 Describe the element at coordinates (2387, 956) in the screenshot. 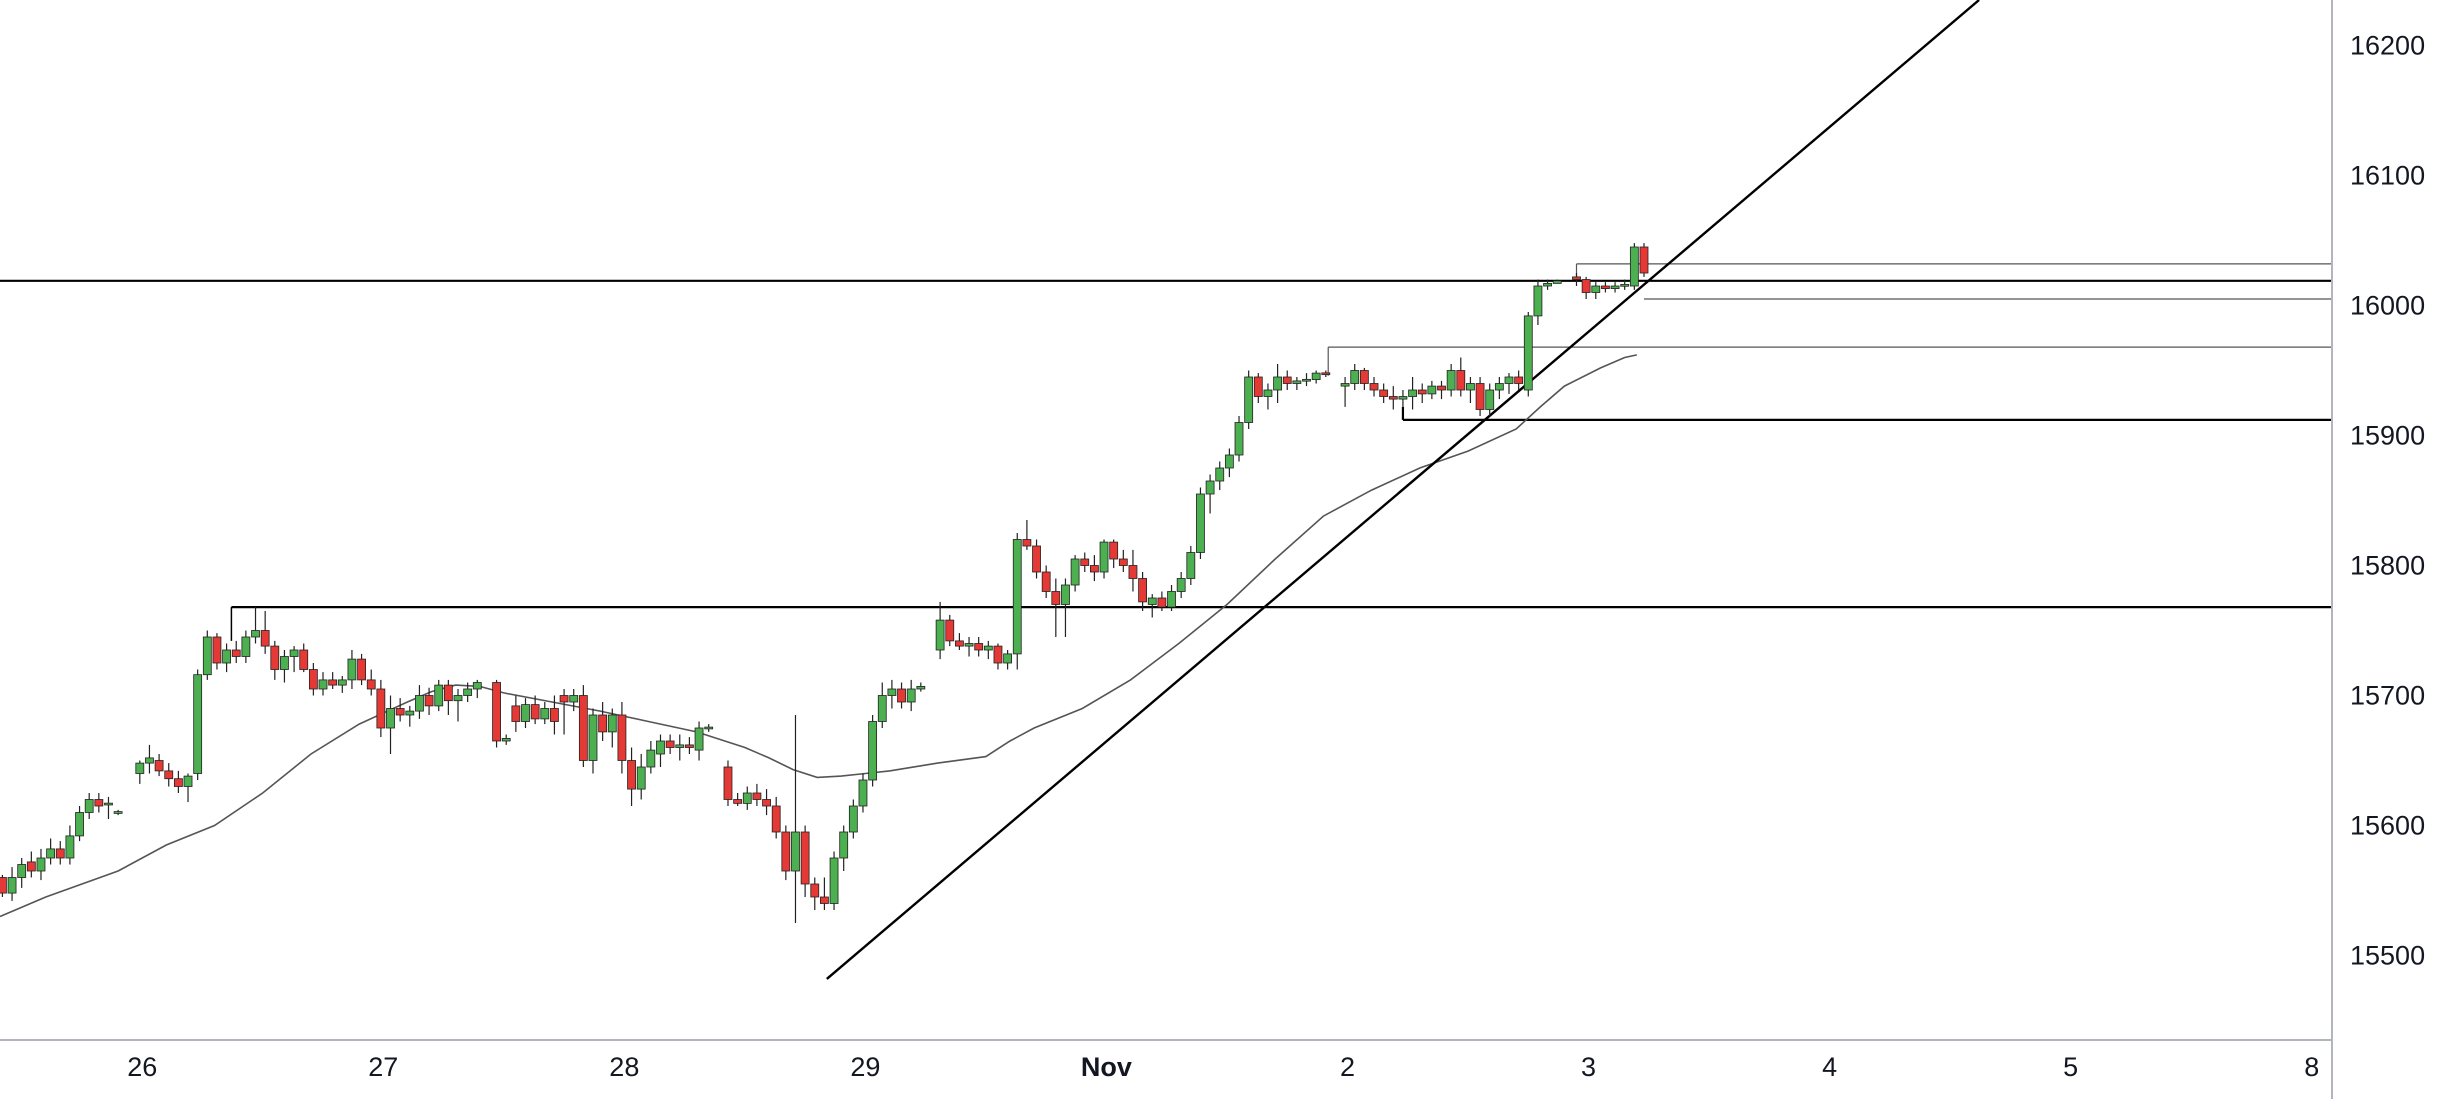

I see `price-tick-label: 15500` at that location.